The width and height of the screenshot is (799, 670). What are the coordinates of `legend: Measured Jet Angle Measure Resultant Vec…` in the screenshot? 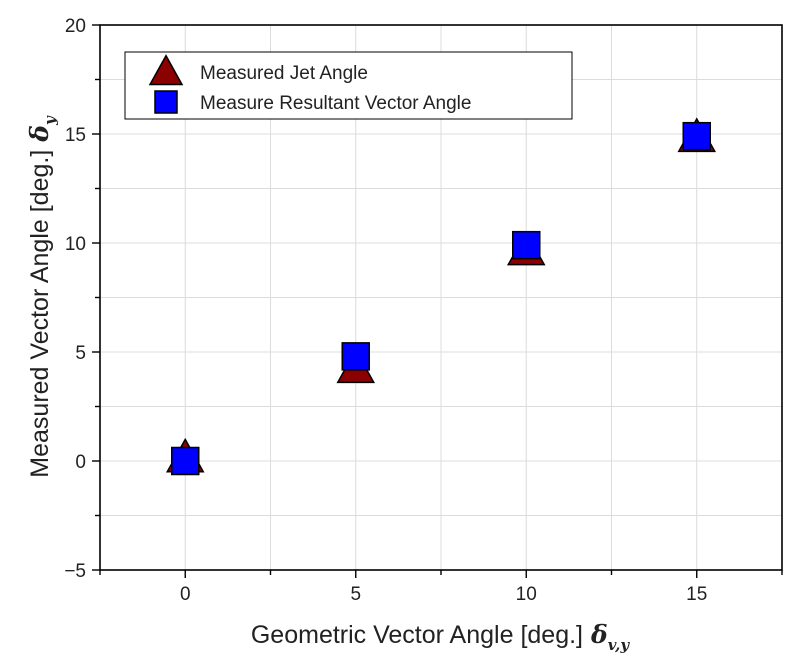 It's located at (348, 85).